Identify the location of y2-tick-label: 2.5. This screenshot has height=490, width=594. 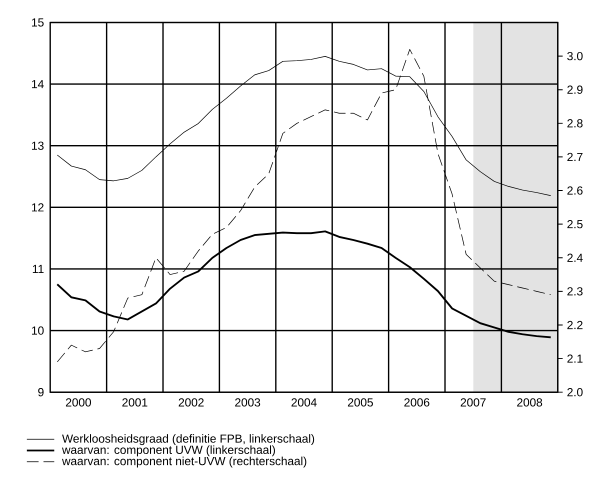
(575, 224).